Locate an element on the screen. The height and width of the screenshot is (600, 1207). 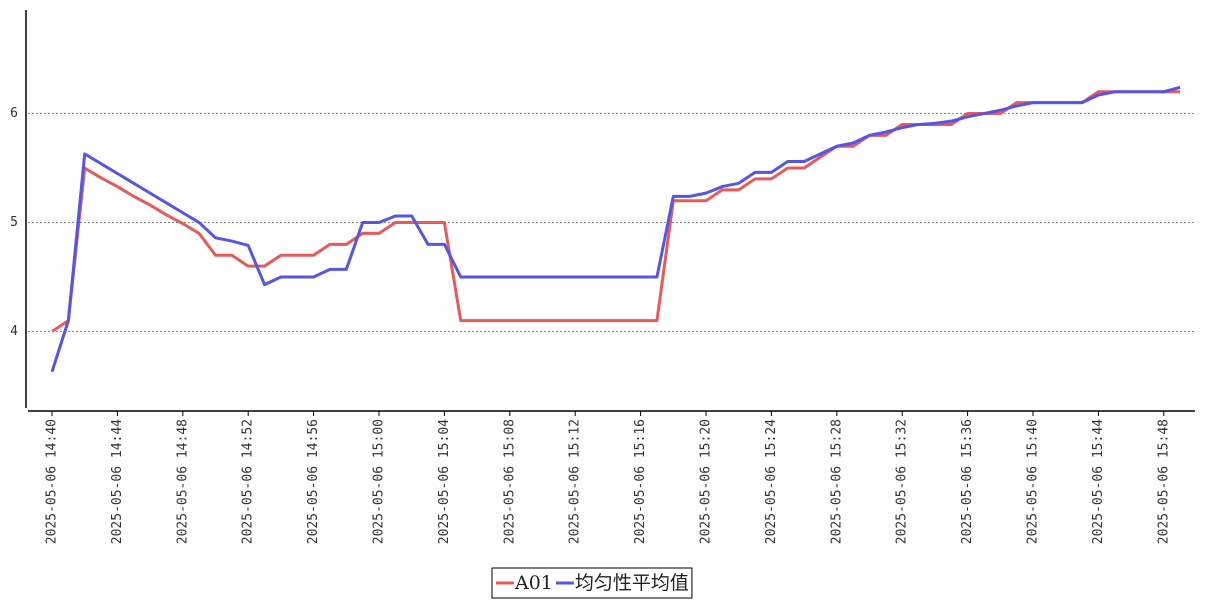
x-tick-label: 2025-05-06 15:00 is located at coordinates (379, 481).